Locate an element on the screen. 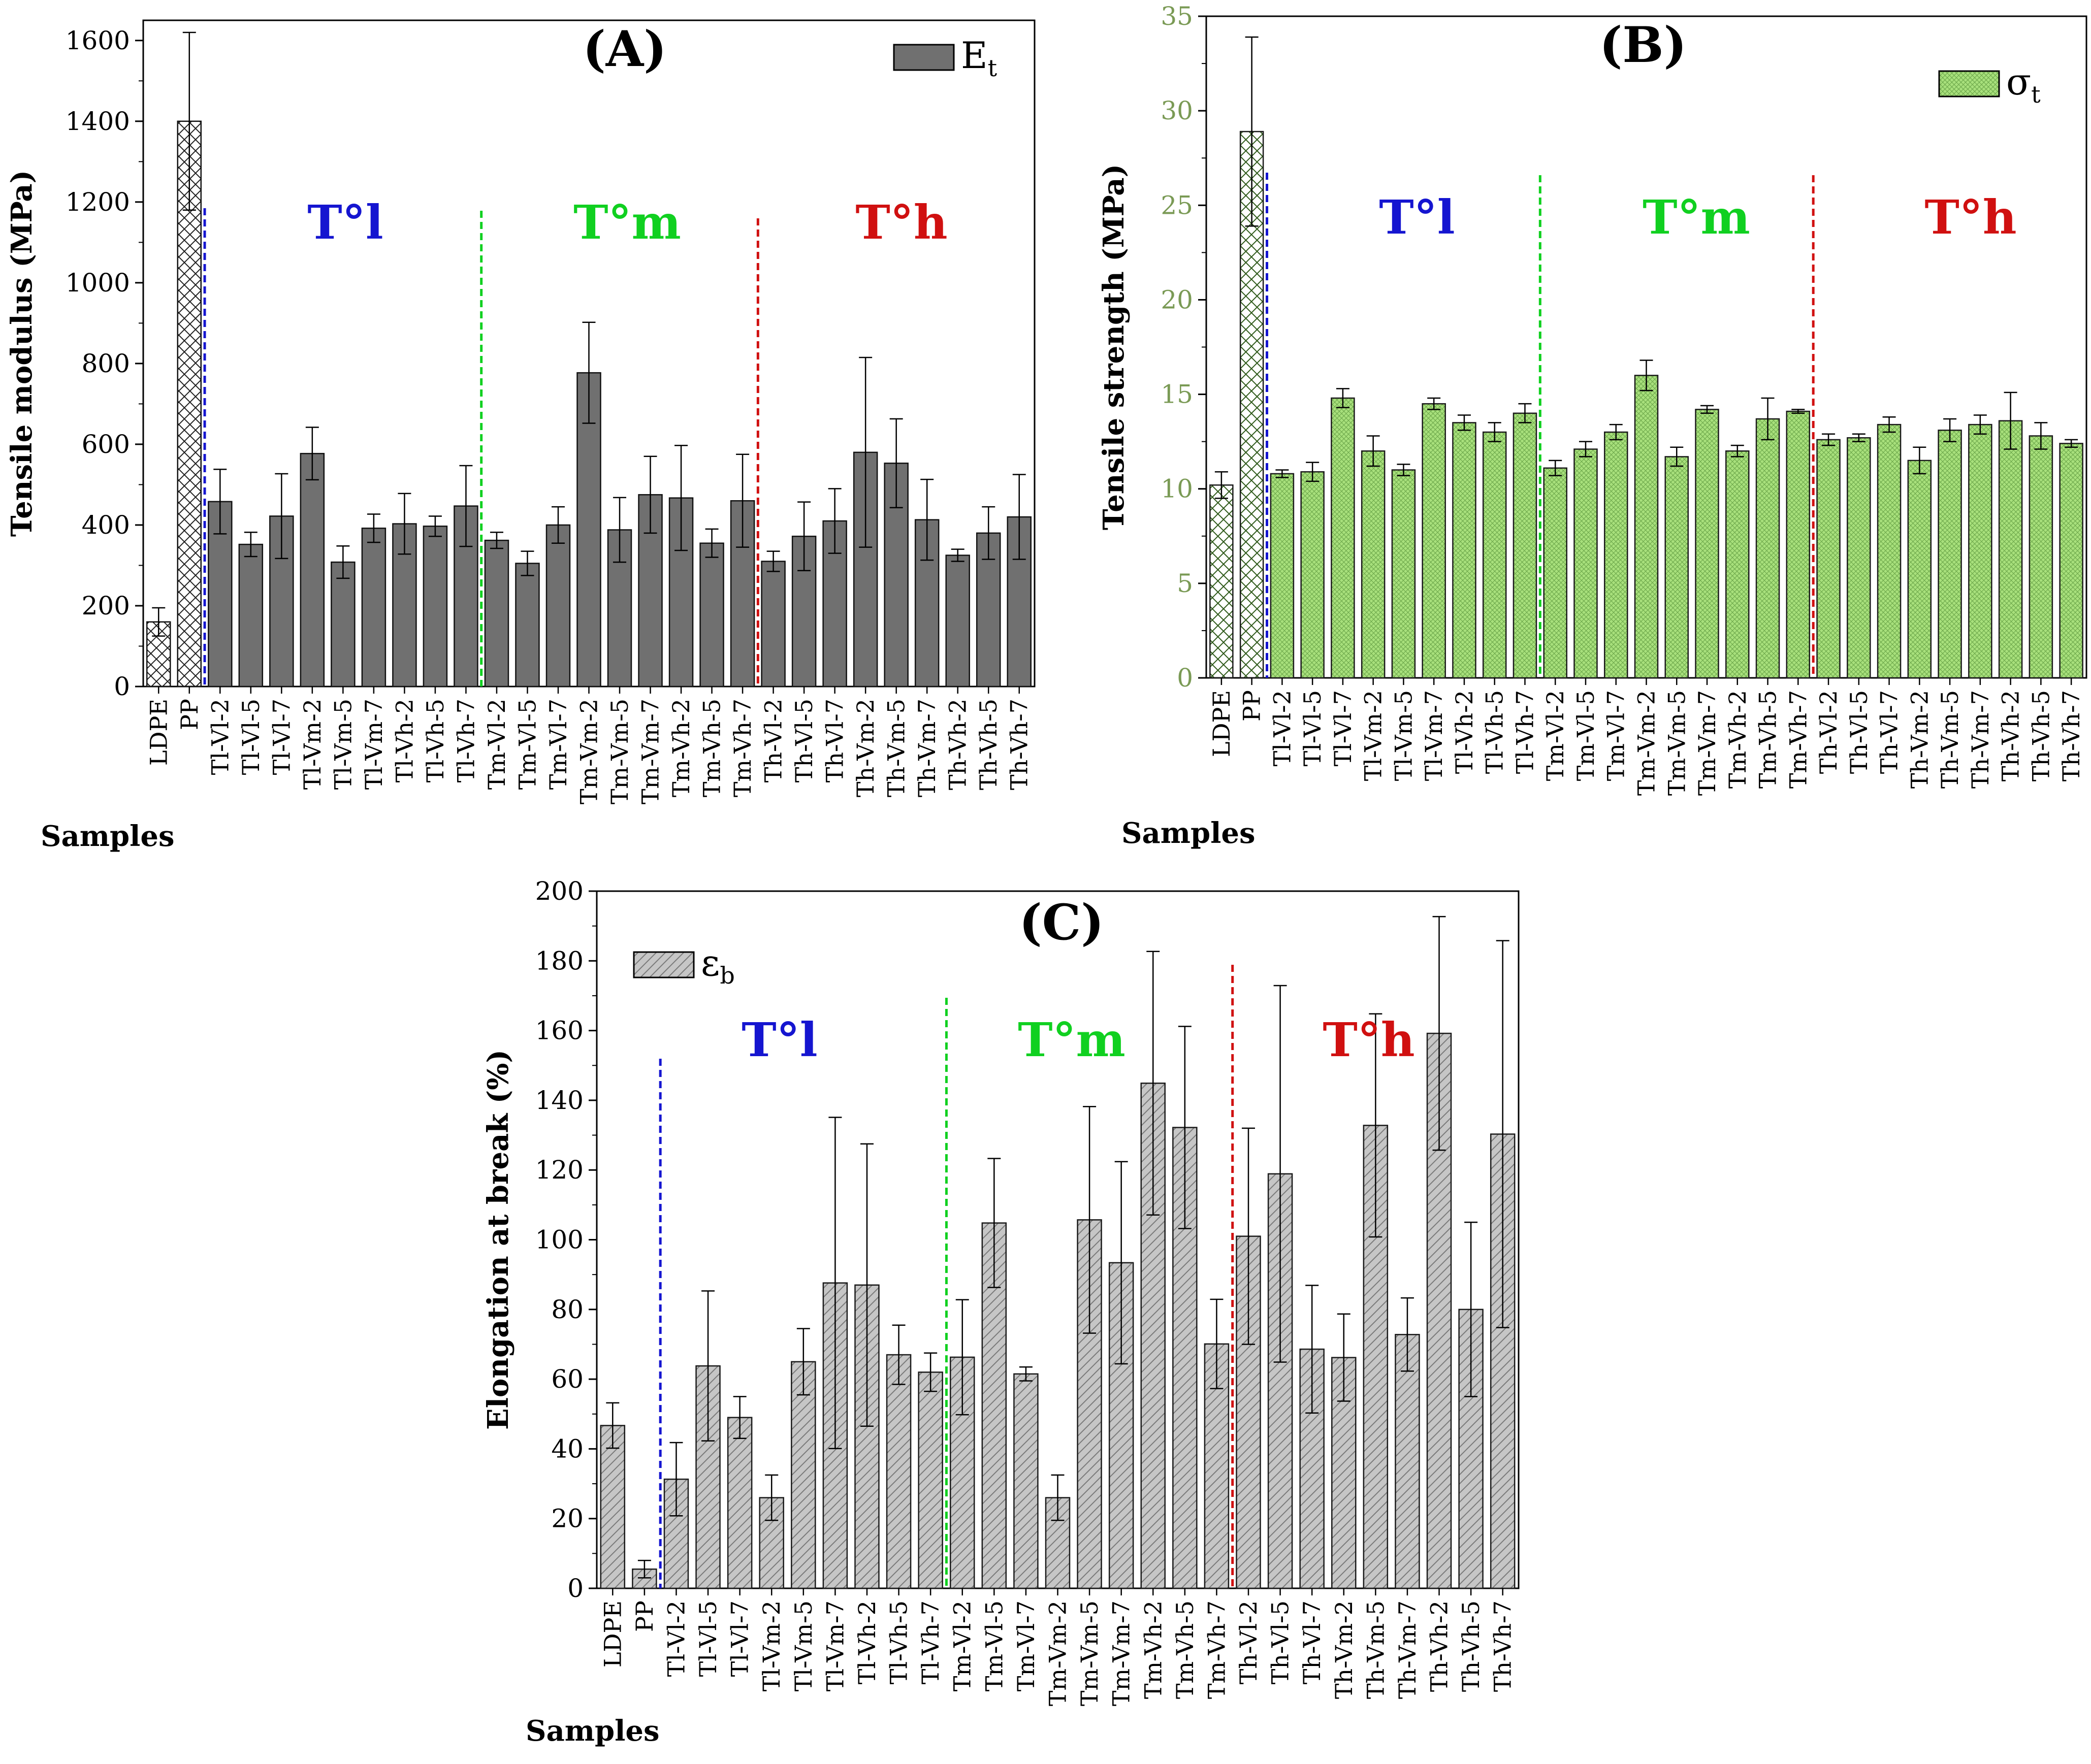  y-axis-label: Tensile strength (MPa) is located at coordinates (1114, 347).